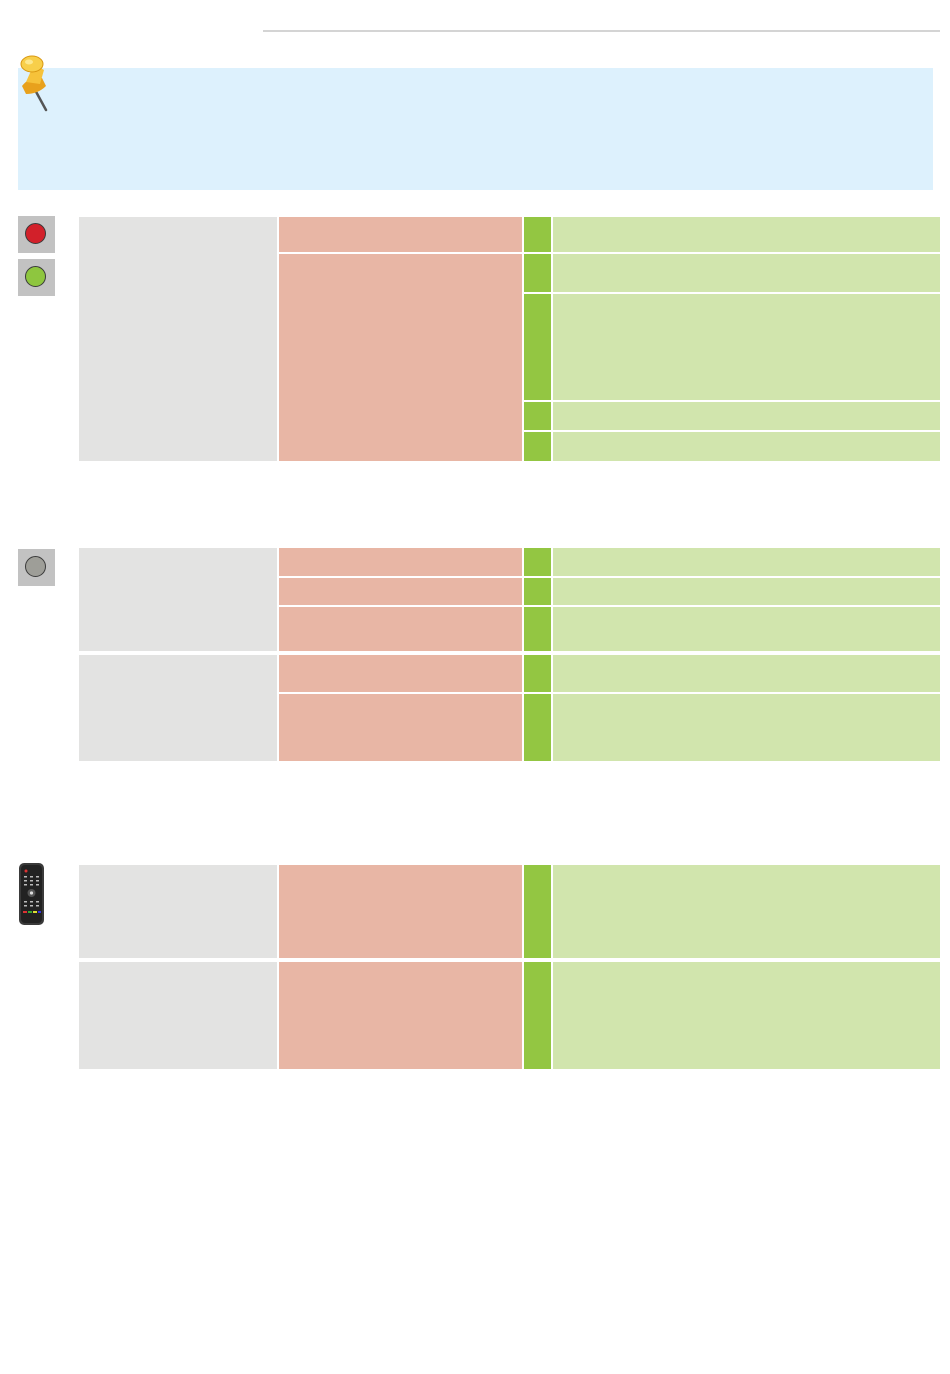  Describe the element at coordinates (495, 86) in the screenshot. I see `note-text` at that location.